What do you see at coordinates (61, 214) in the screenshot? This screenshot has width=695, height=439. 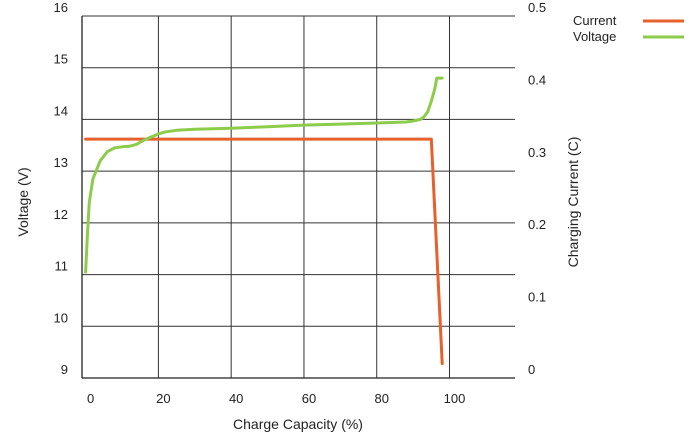 I see `y-left-tick-label: 12` at bounding box center [61, 214].